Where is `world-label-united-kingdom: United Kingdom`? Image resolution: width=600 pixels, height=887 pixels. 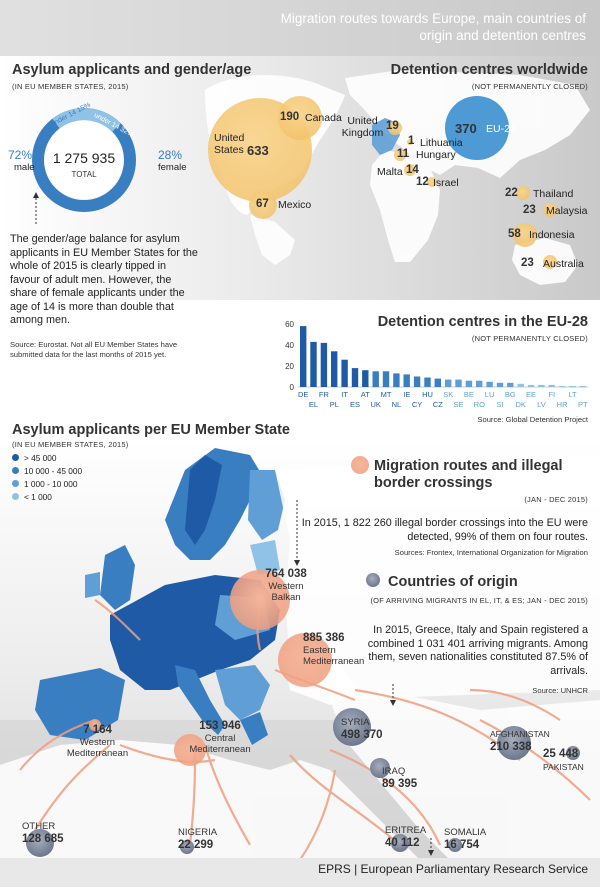 world-label-united-kingdom: United Kingdom is located at coordinates (362, 127).